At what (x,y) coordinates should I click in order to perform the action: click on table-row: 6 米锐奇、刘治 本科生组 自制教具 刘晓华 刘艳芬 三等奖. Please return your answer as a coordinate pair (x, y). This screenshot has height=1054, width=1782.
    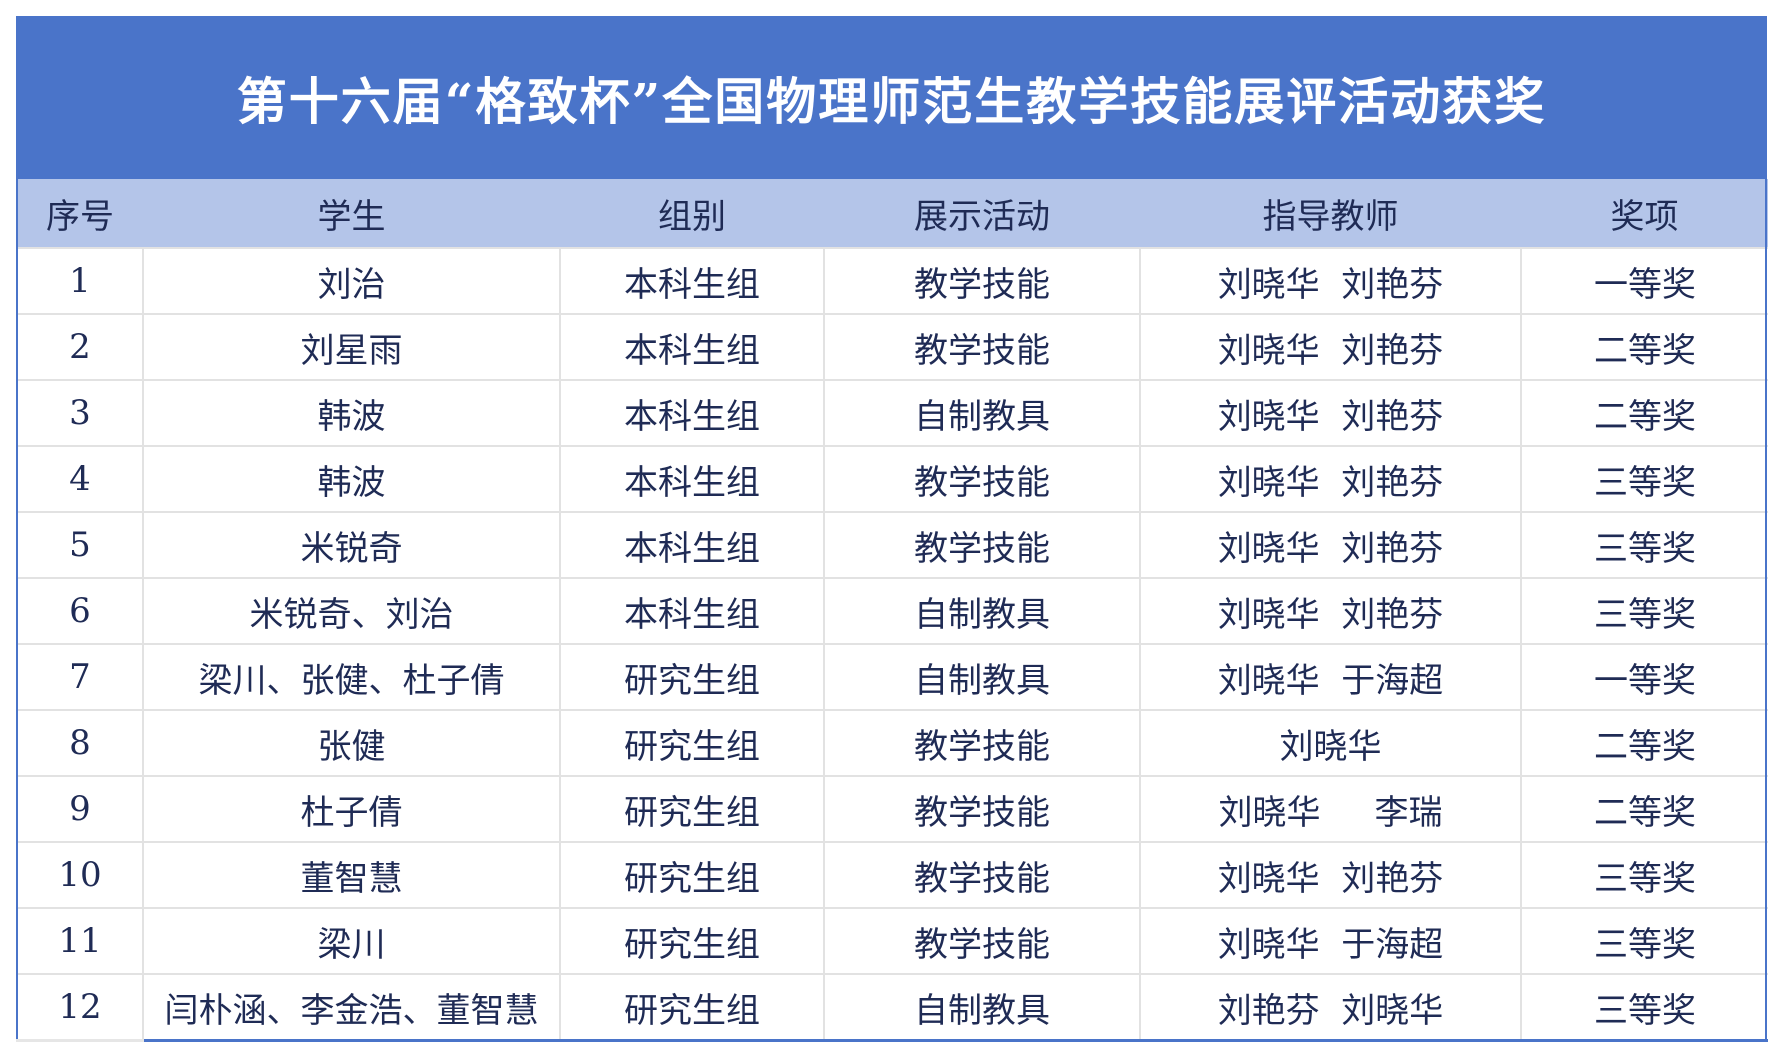
    Looking at the image, I should click on (892, 610).